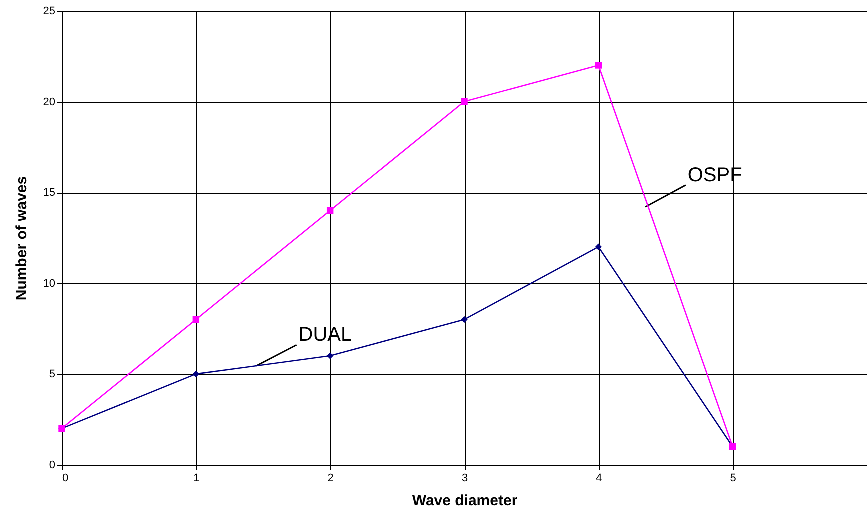 Image resolution: width=867 pixels, height=521 pixels. What do you see at coordinates (49, 284) in the screenshot?
I see `y-tick-label: 10` at bounding box center [49, 284].